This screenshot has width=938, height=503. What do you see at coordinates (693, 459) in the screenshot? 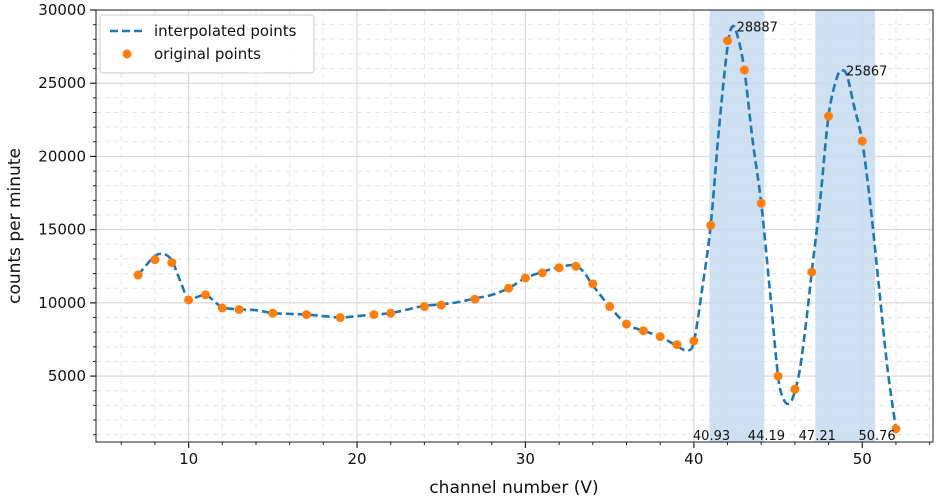
I see `x-tick-label: 40` at bounding box center [693, 459].